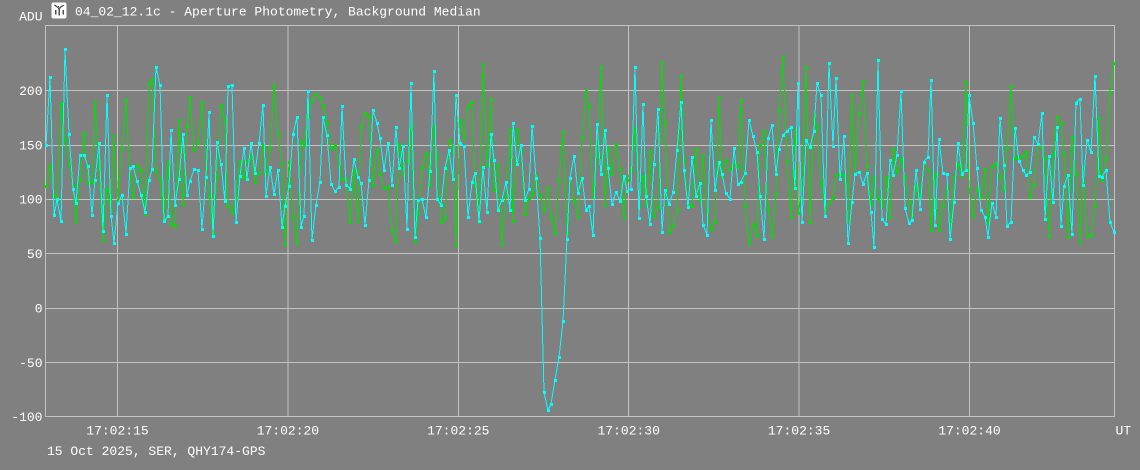 This screenshot has width=1140, height=470. Describe the element at coordinates (288, 431) in the screenshot. I see `svg-text: 17:02:20` at that location.